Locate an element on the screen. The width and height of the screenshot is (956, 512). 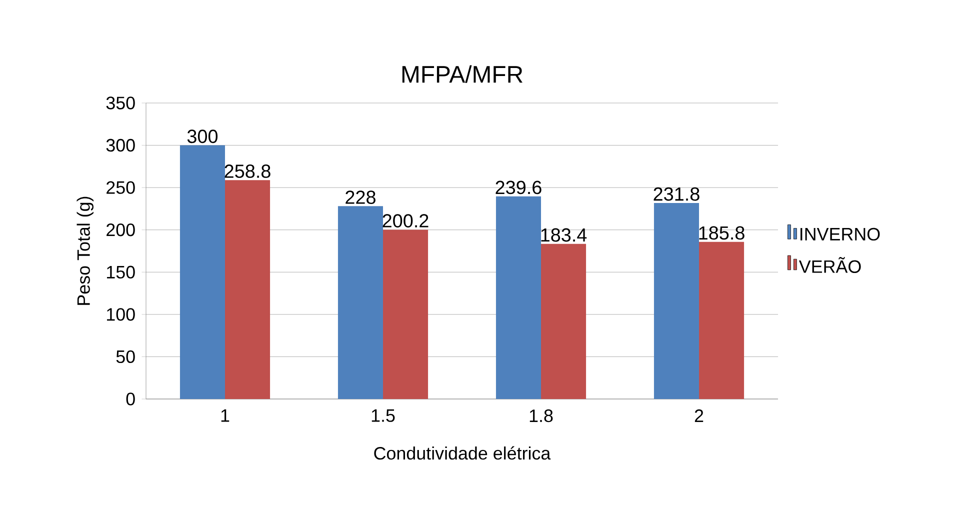
data-label: 300 is located at coordinates (202, 137).